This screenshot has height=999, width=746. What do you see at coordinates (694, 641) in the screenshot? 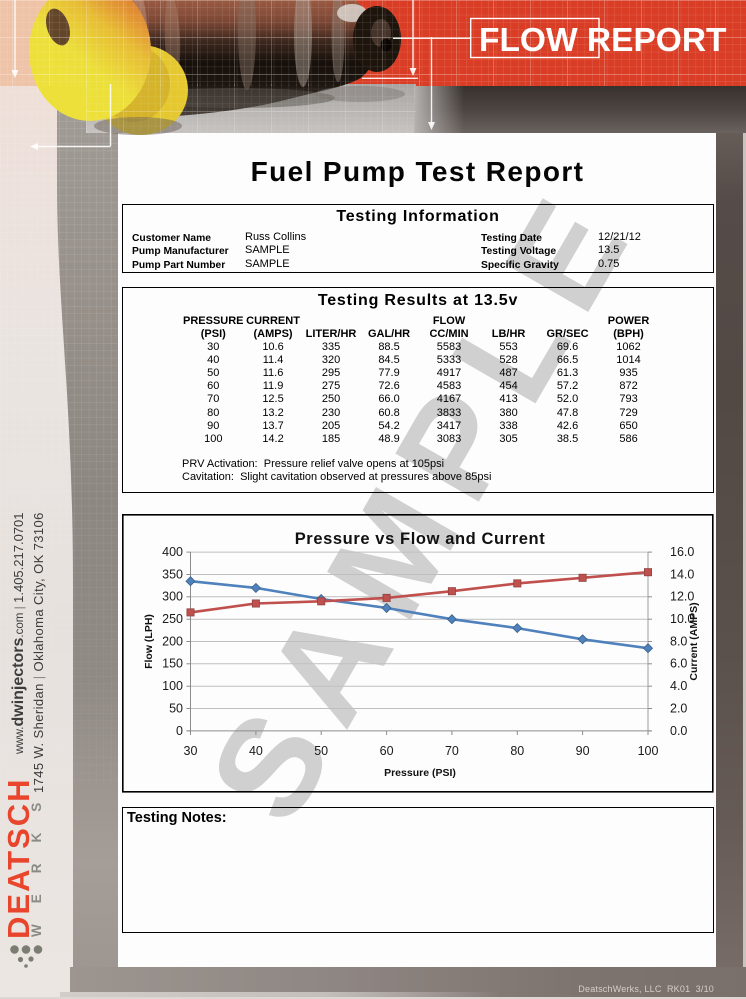
I see `svg-text: Current (AMPS)` at bounding box center [694, 641].